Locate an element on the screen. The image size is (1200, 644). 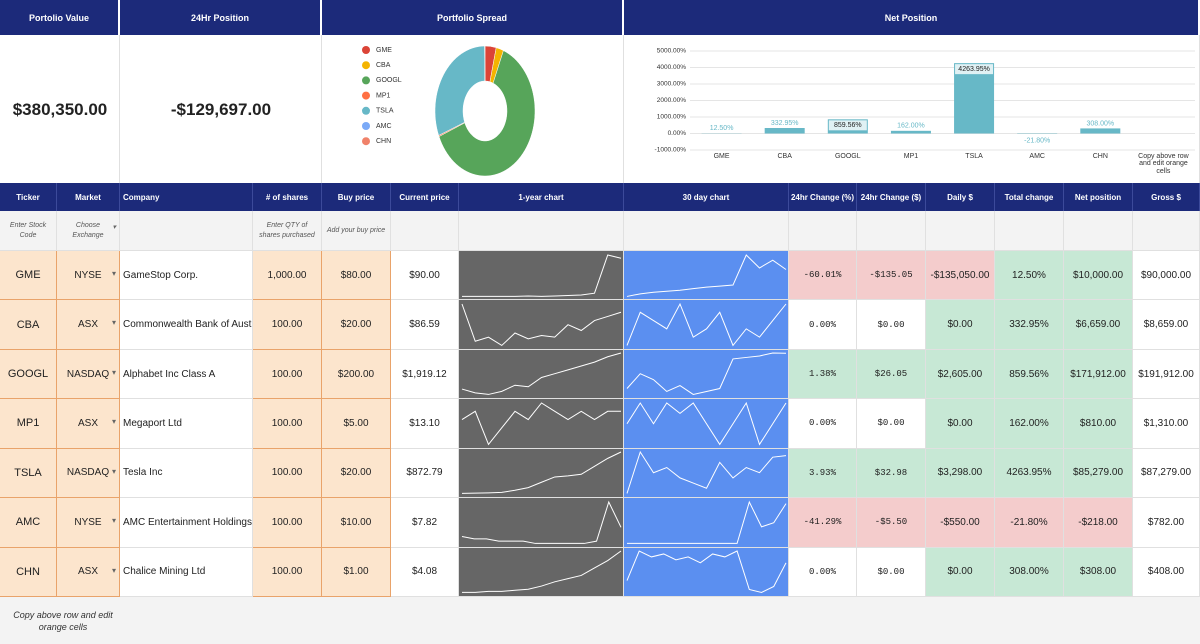
table-cell: -$550.00 is located at coordinates (960, 523).